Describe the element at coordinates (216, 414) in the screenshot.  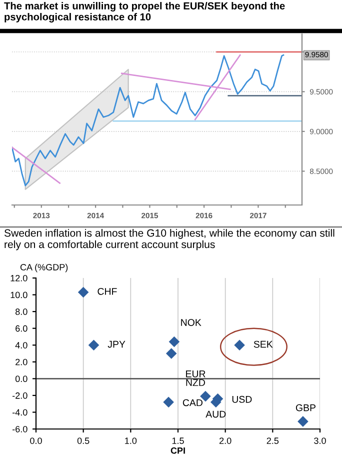
I see `data-label: AUD` at that location.